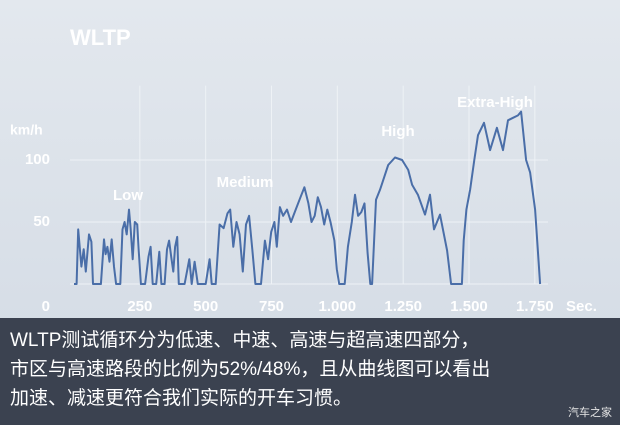  I want to click on caption-line: 市区与高速路段的比例为52%/48%，且从曲线图可以看出, so click(250, 369).